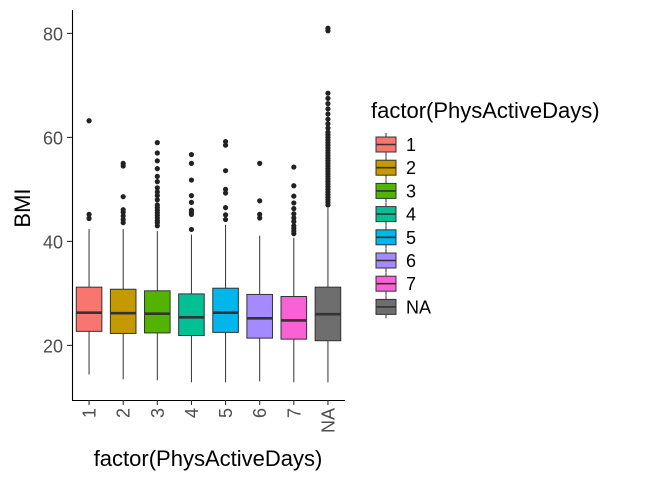 This screenshot has width=672, height=480. What do you see at coordinates (411, 191) in the screenshot?
I see `legend-label: 3` at bounding box center [411, 191].